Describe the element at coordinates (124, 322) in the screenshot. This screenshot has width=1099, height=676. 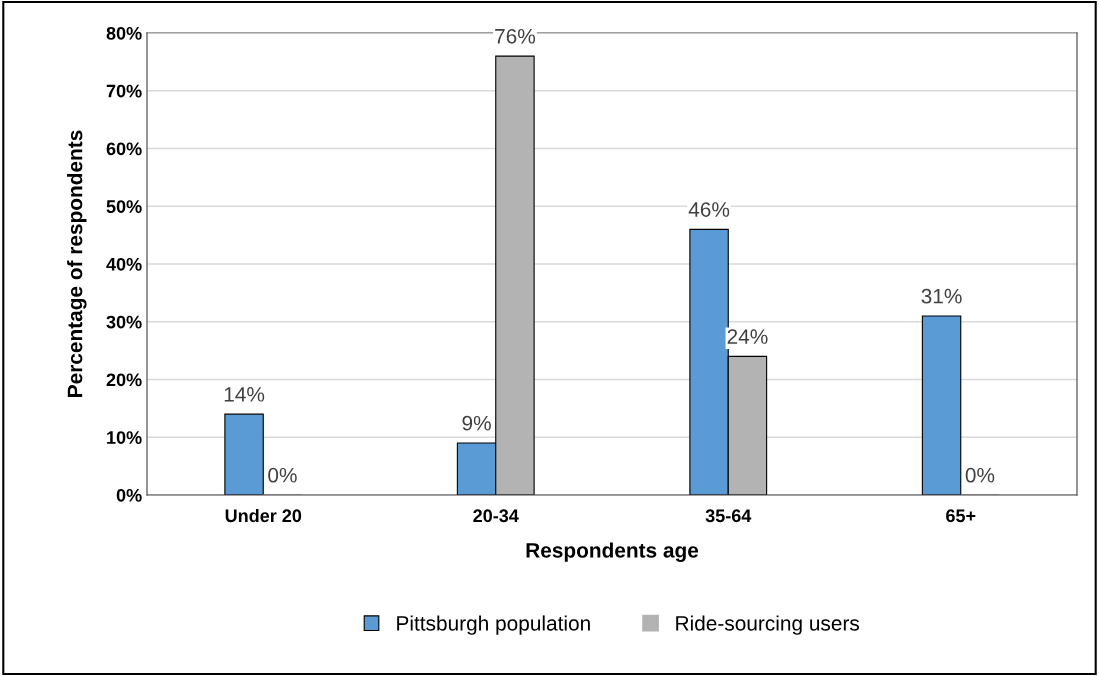
I see `y-tick-label: 30%` at that location.